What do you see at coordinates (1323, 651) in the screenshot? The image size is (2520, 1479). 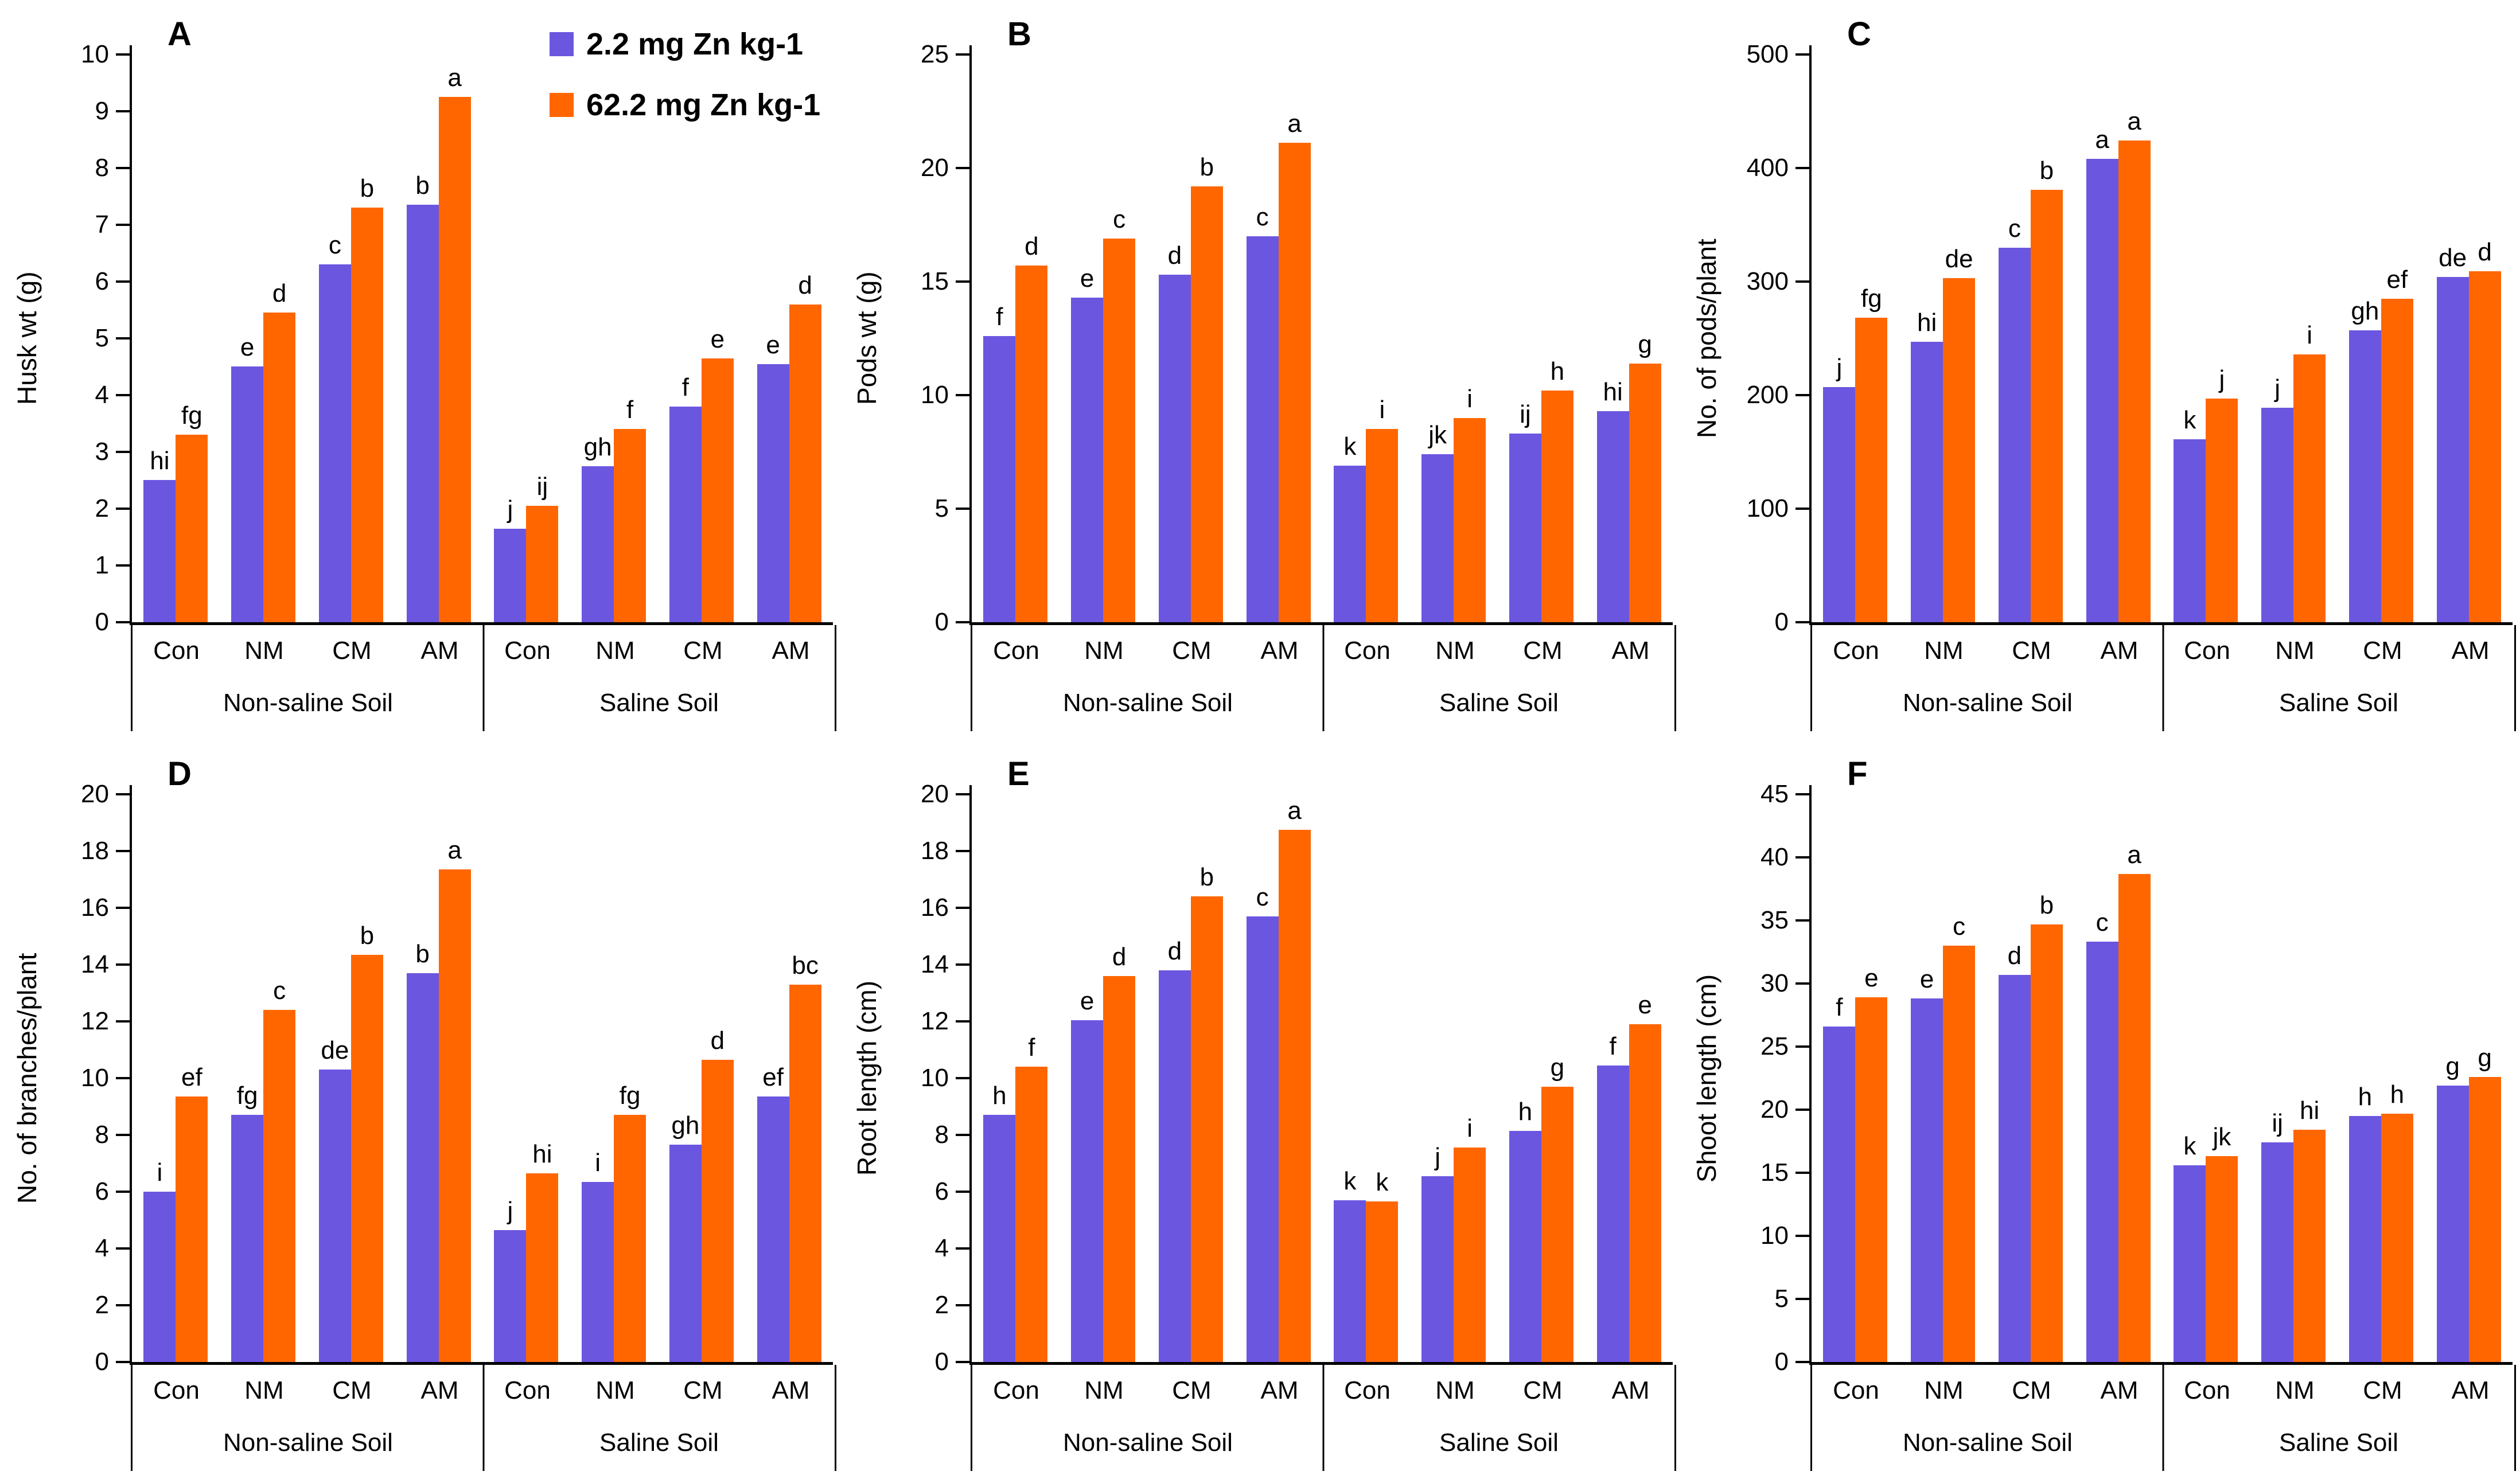 I see `category-row: Con NM CM AM Con NM CM AM` at bounding box center [1323, 651].